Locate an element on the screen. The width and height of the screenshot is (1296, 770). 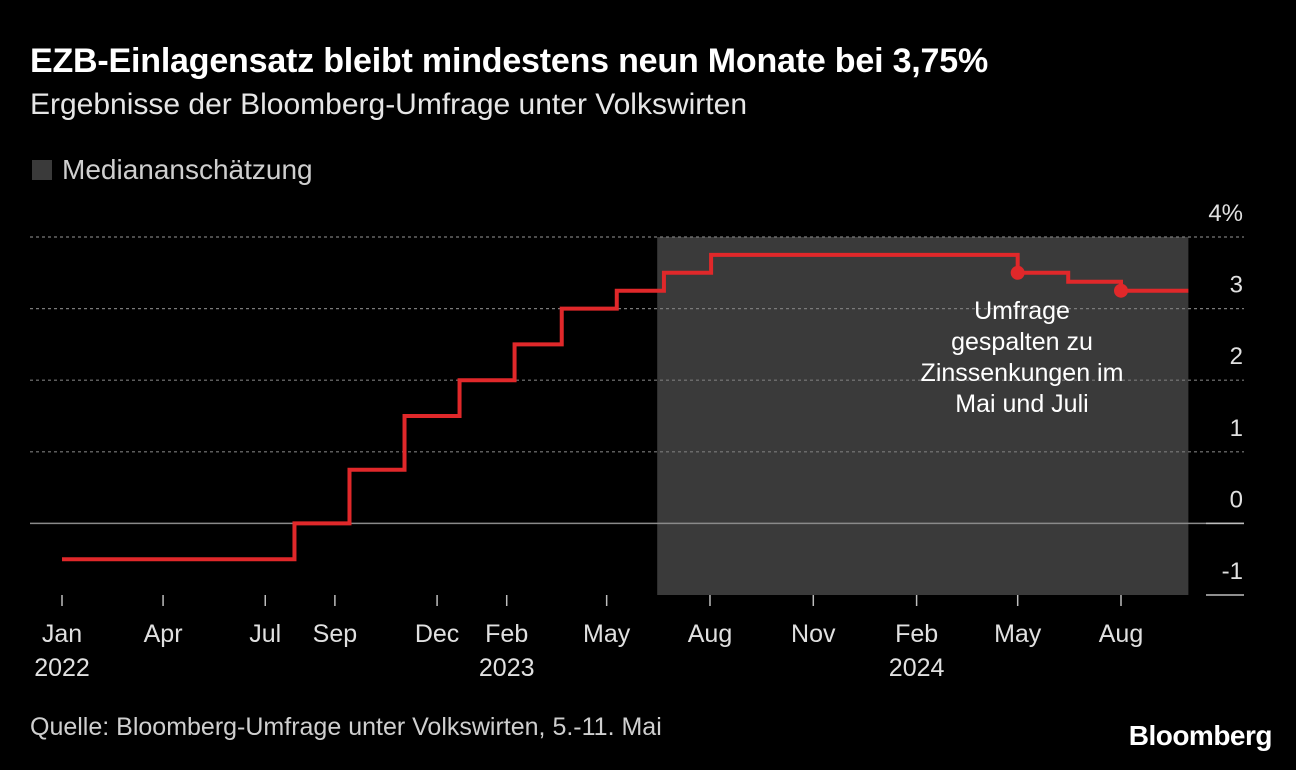
x-tick-label: Nov is located at coordinates (813, 634).